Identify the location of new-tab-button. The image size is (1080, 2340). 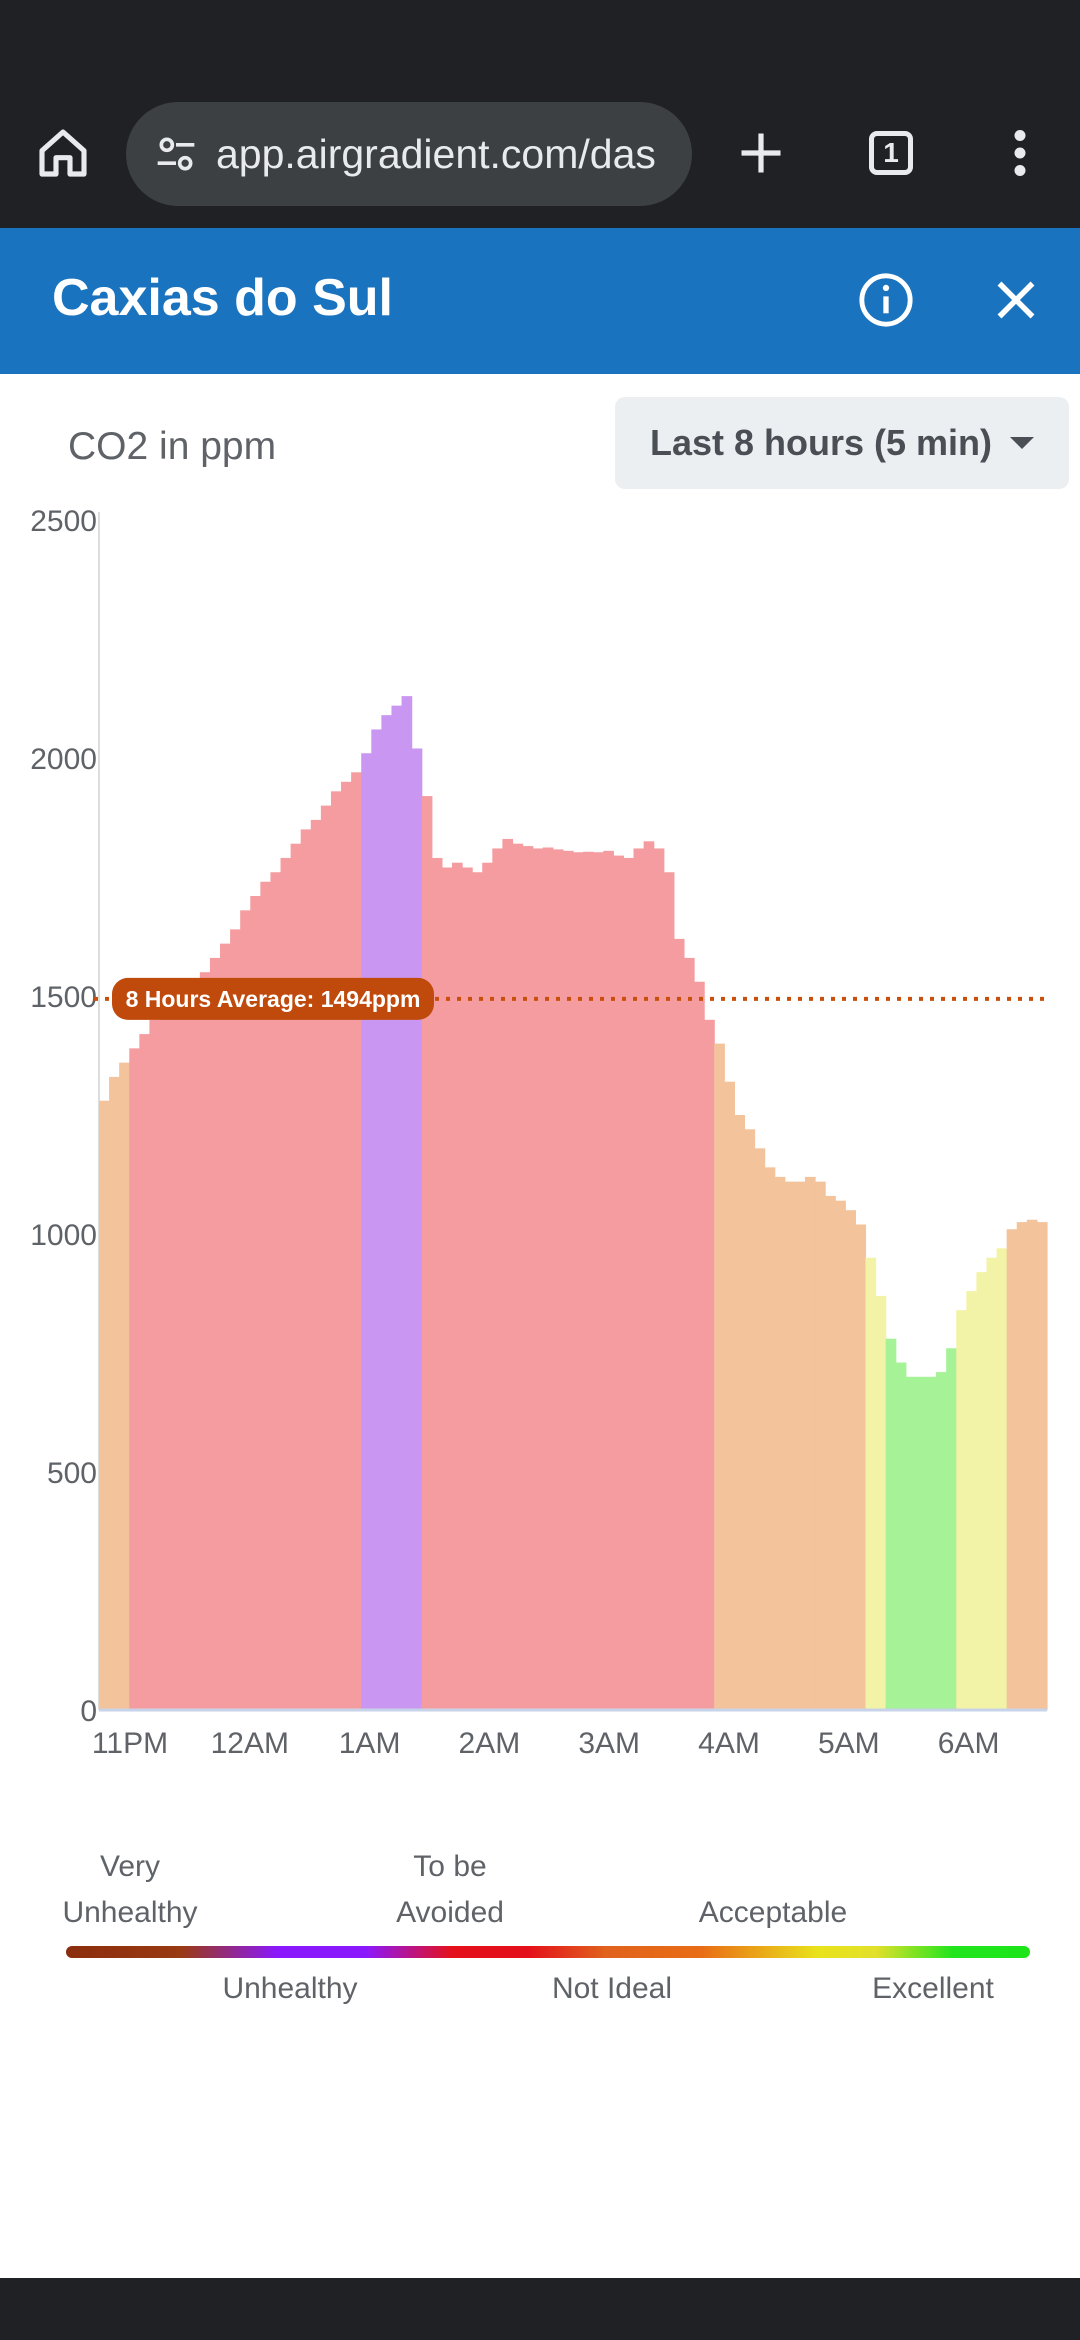
(761, 153).